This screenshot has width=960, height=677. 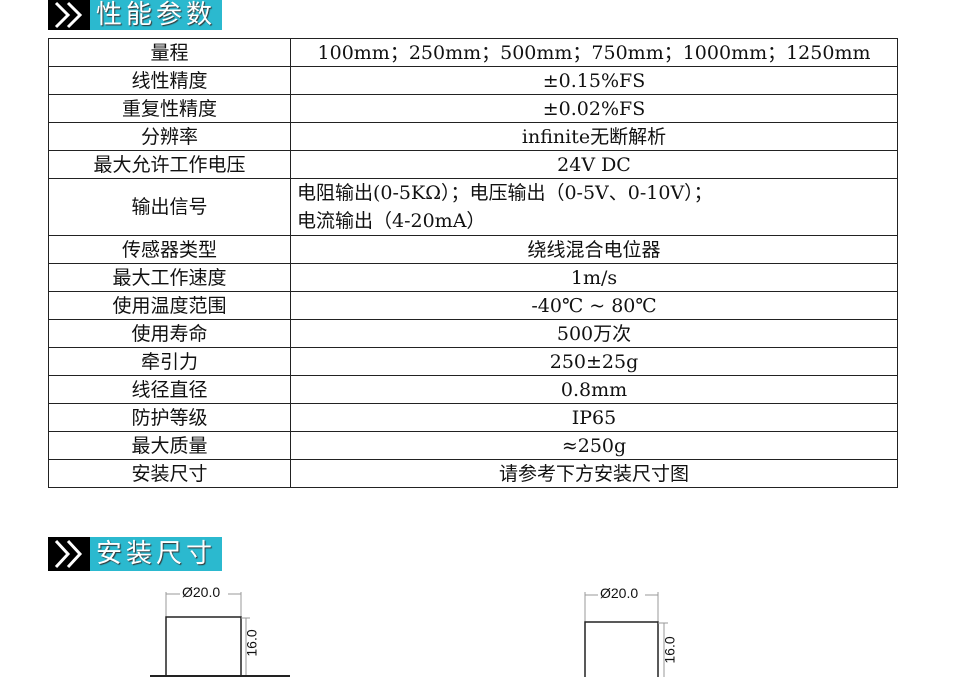 What do you see at coordinates (594, 80) in the screenshot?
I see `spec-value: ±0.15%FS` at bounding box center [594, 80].